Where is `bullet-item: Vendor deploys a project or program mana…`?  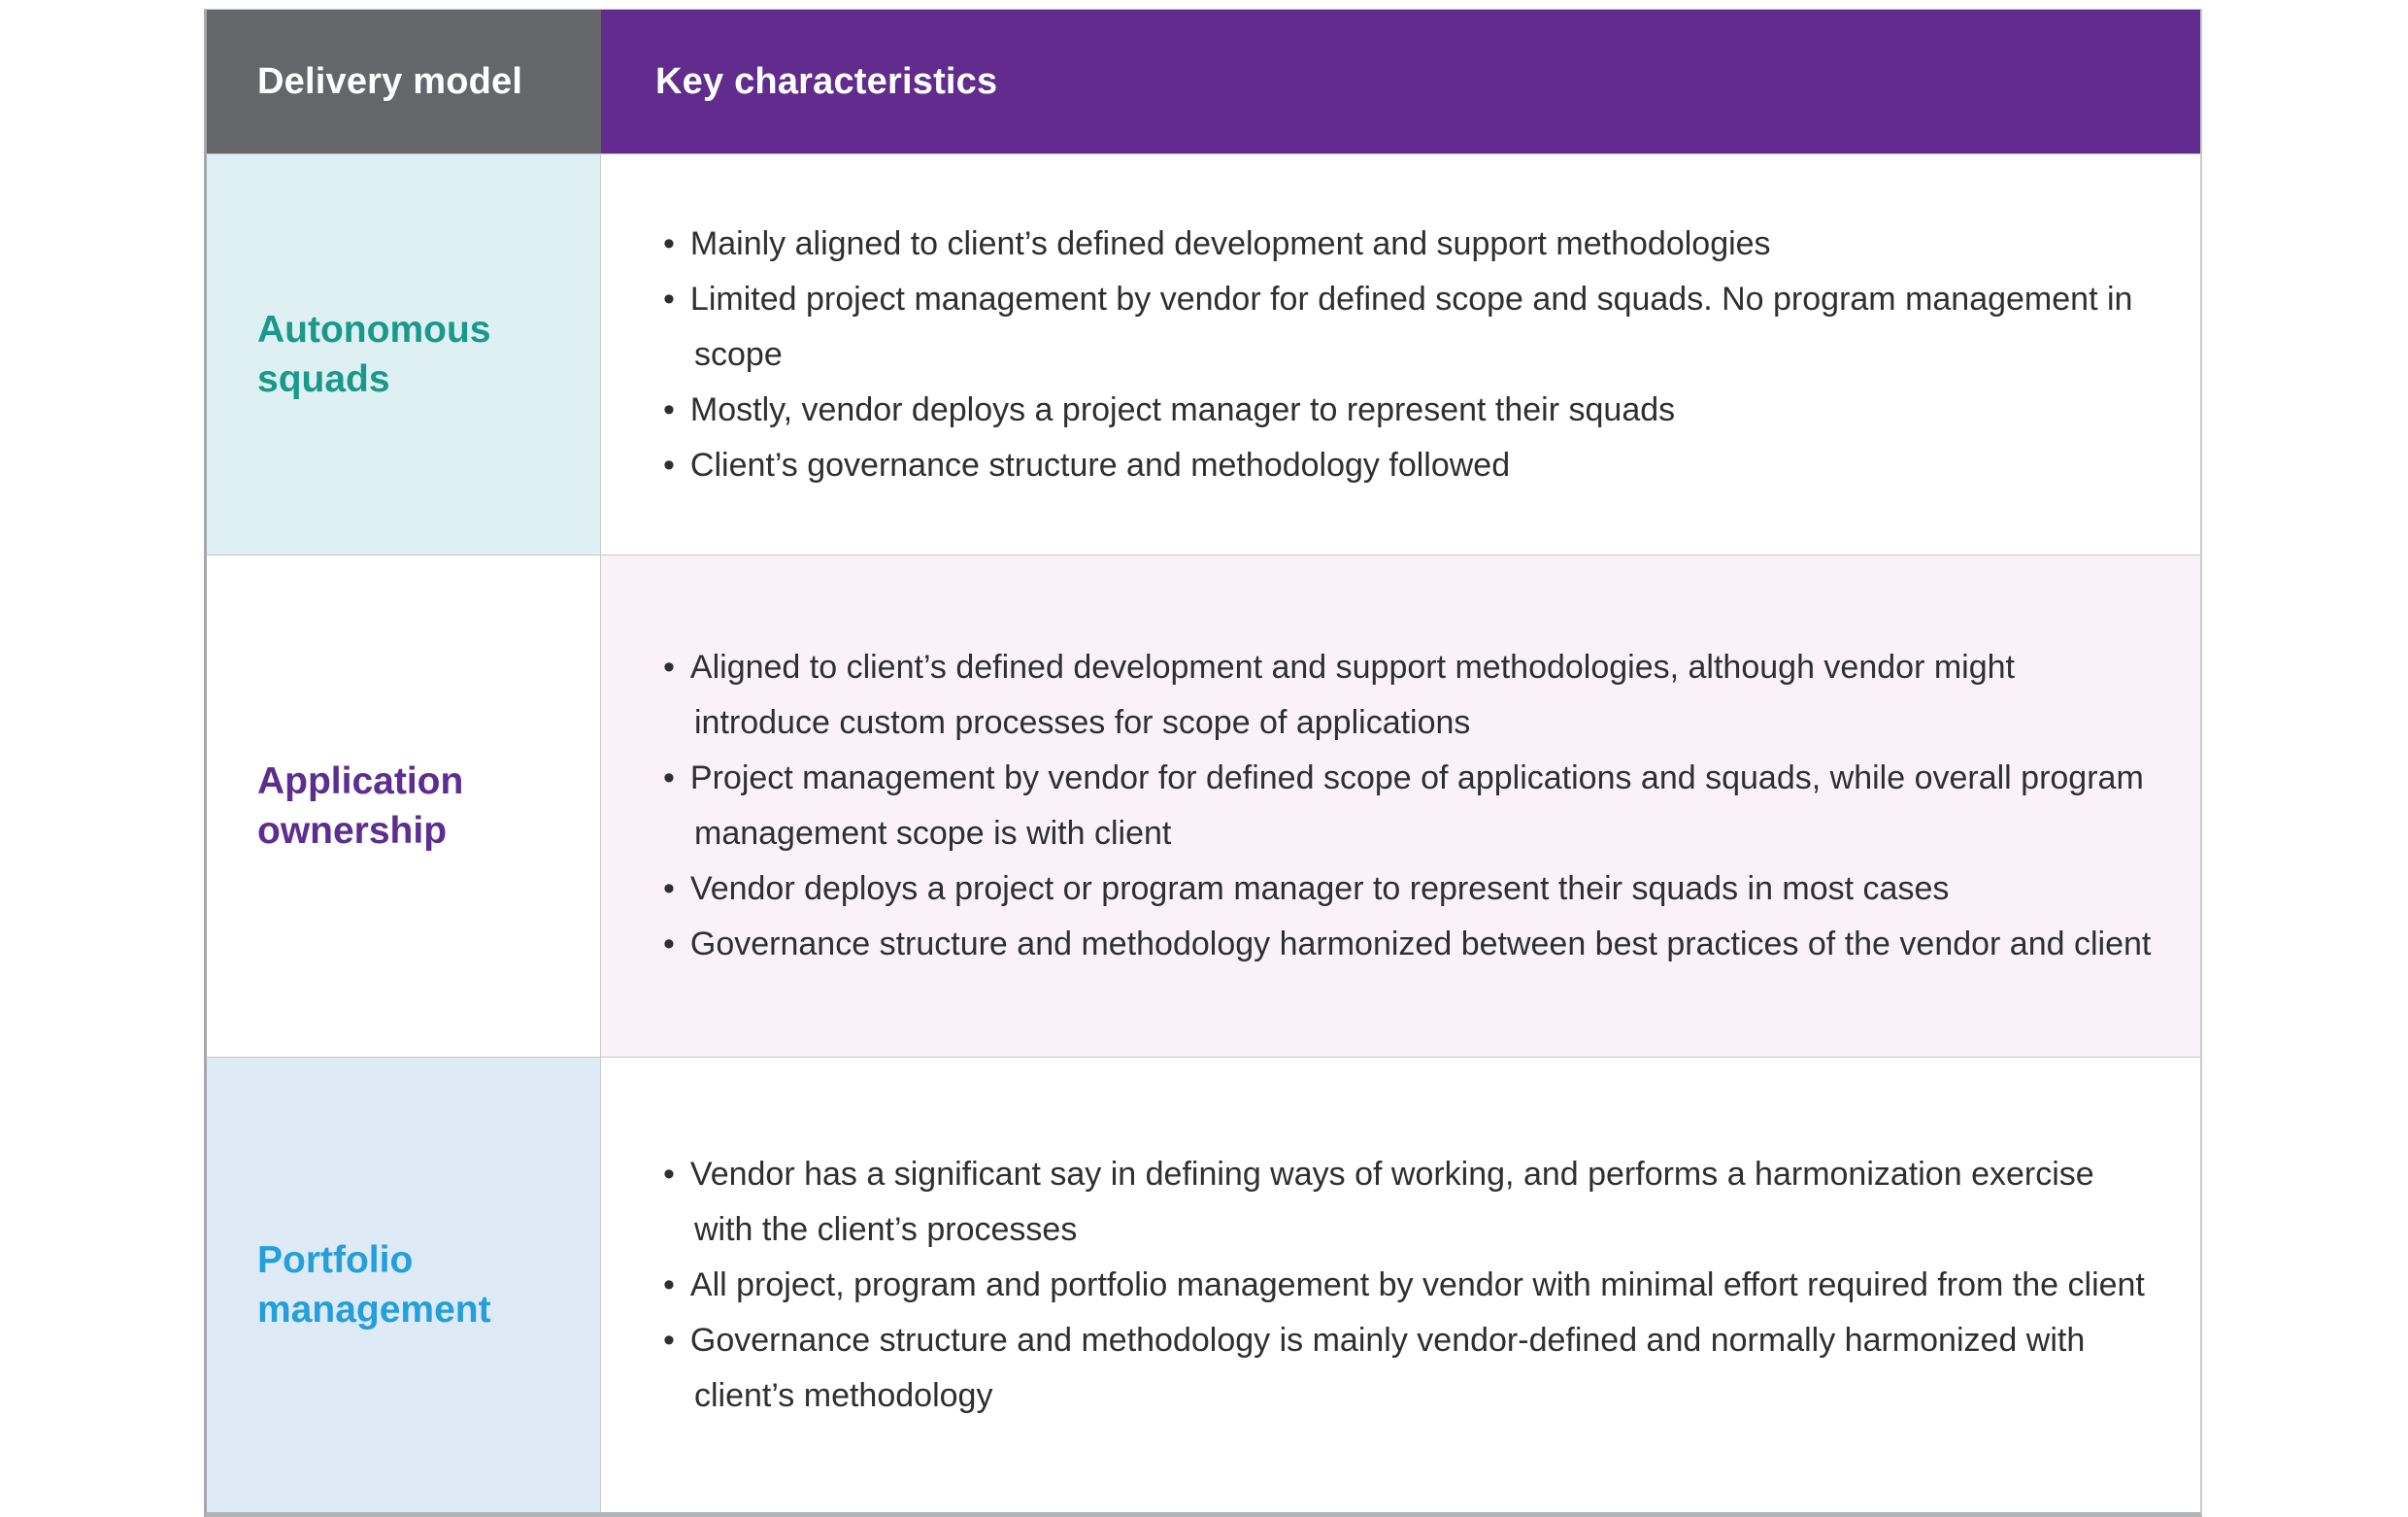 bullet-item: Vendor deploys a project or program mana… is located at coordinates (1408, 889).